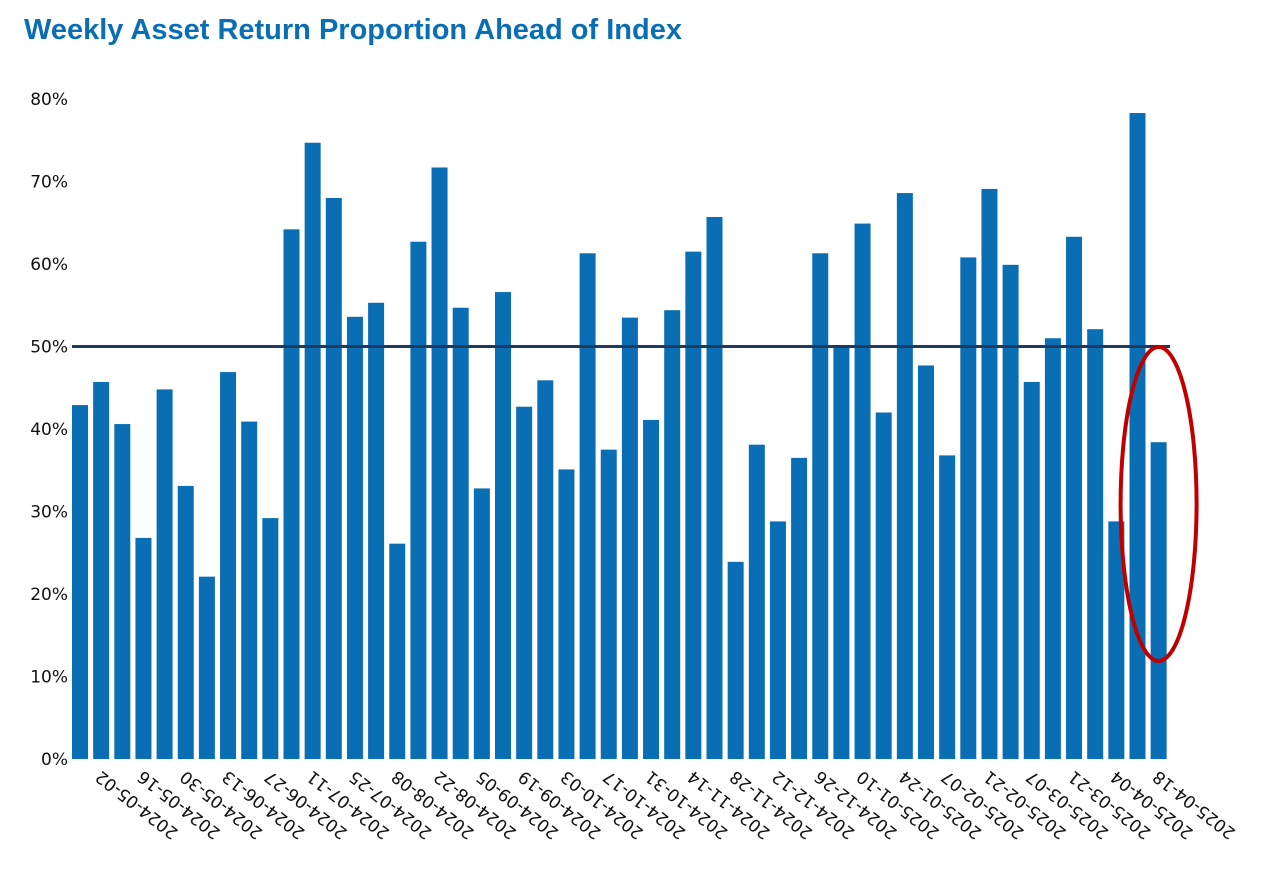  Describe the element at coordinates (49, 513) in the screenshot. I see `y-tick-label: 30%` at that location.